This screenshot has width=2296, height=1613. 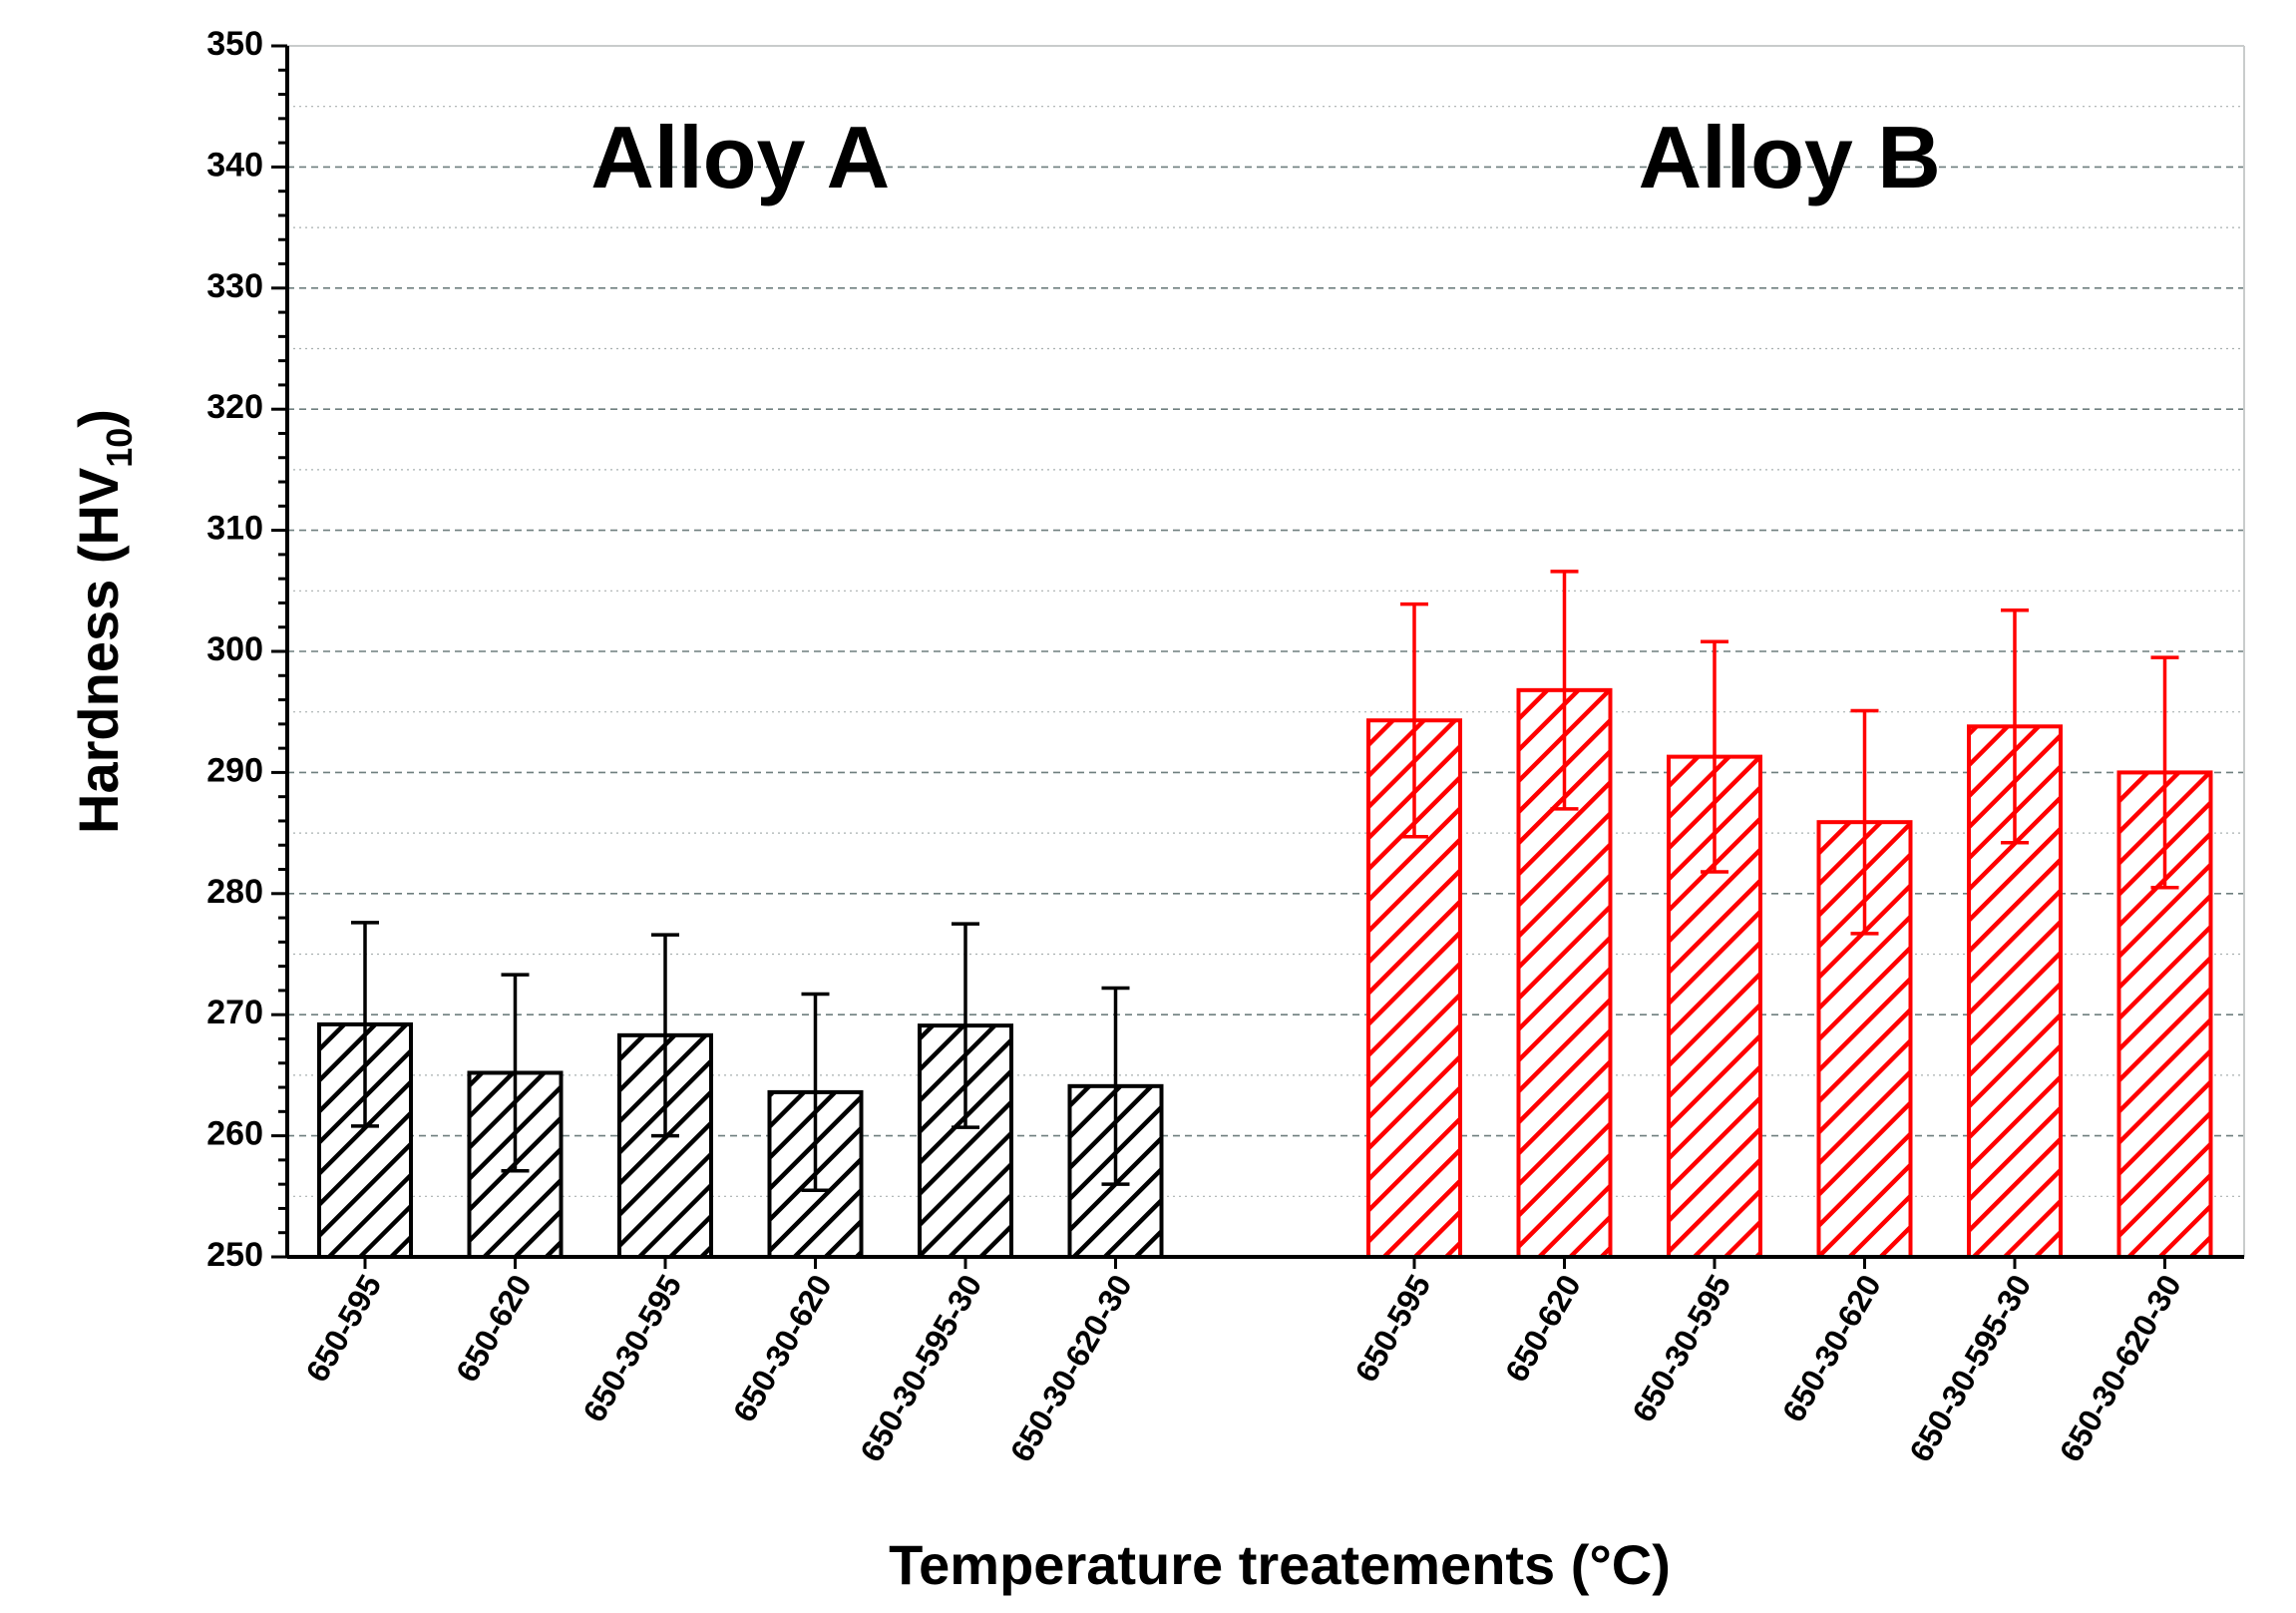 I want to click on y-tick-label: 330, so click(x=235, y=286).